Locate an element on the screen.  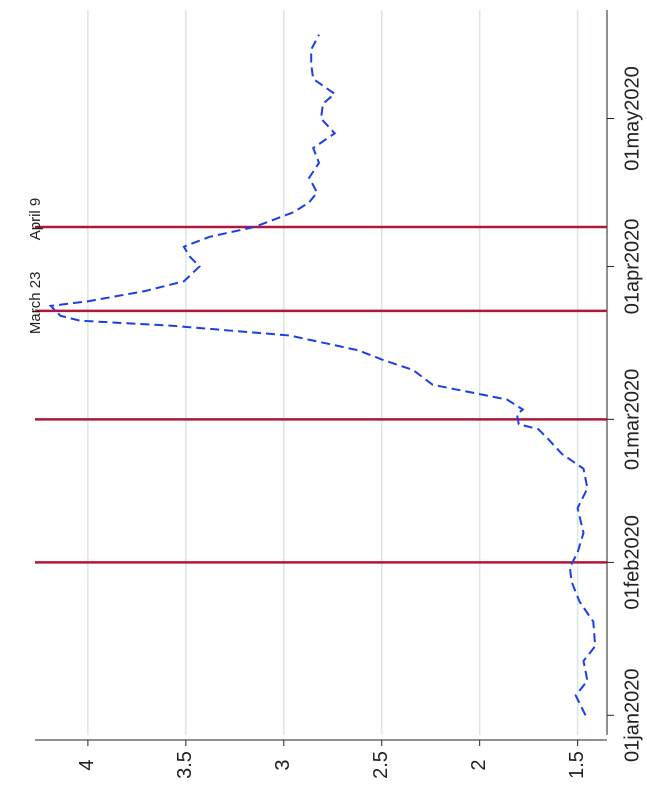
y-tick-label: 4 is located at coordinates (87, 764).